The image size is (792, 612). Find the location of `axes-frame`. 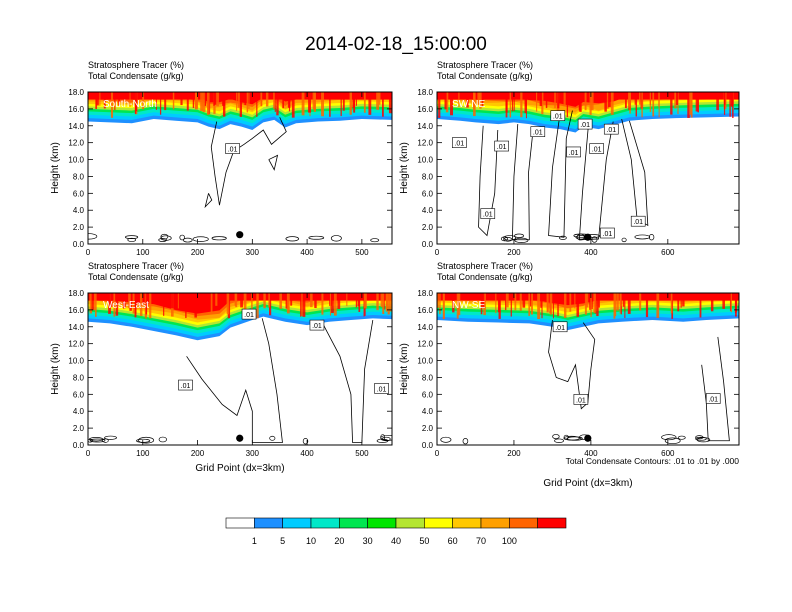

axes-frame is located at coordinates (240, 168).